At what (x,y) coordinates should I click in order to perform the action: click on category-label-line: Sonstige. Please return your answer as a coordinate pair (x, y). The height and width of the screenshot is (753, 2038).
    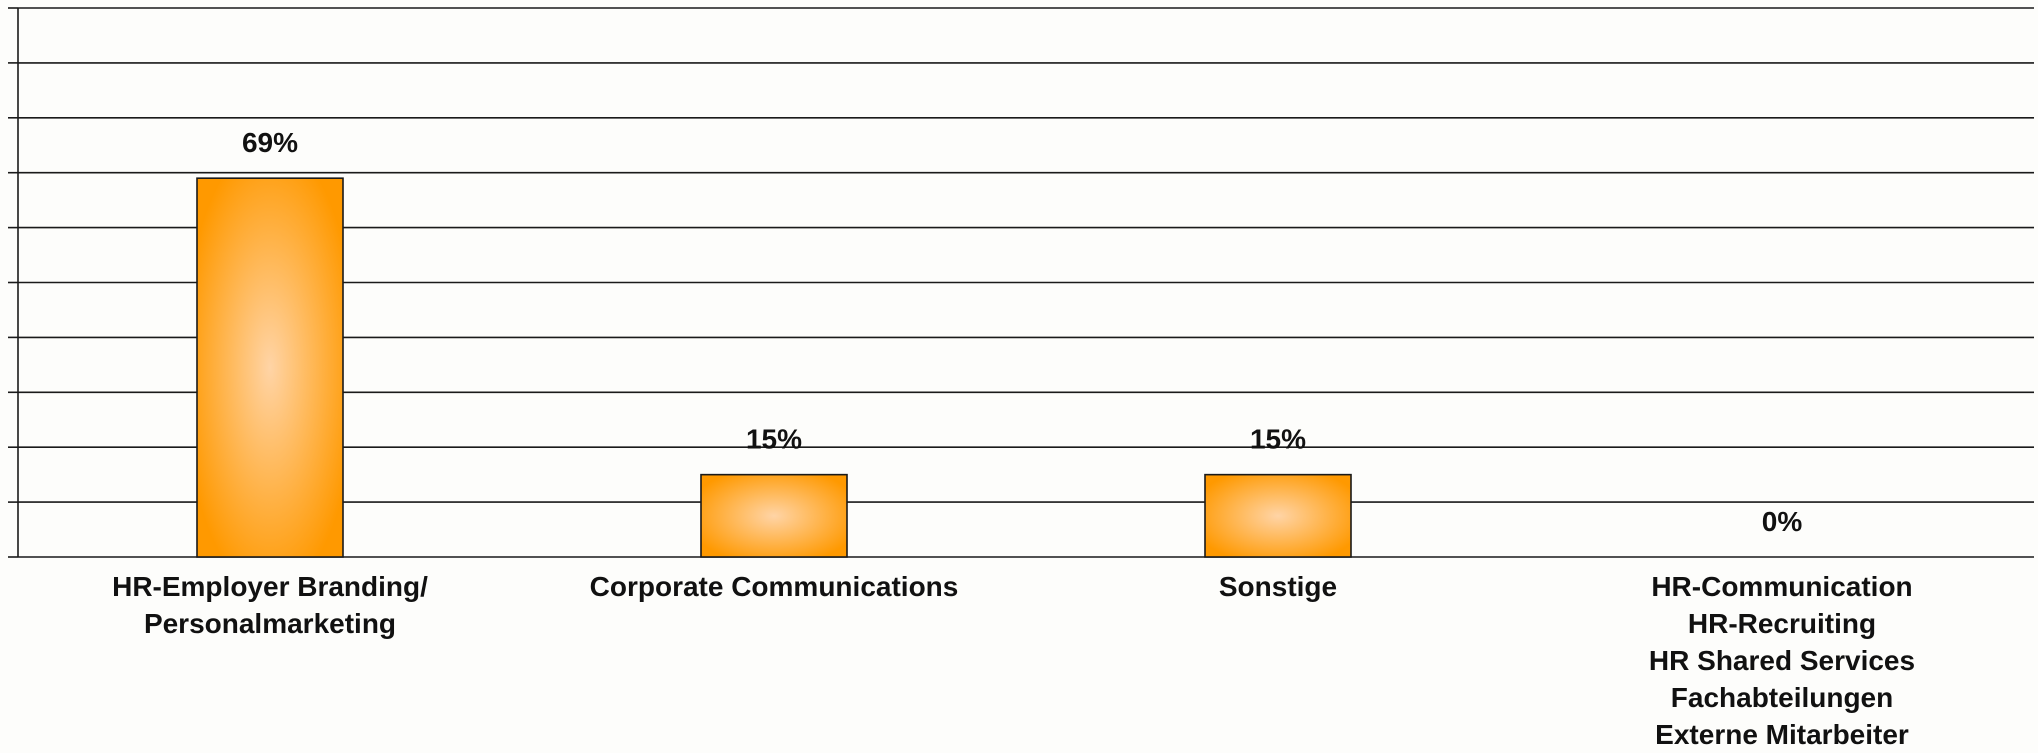
    Looking at the image, I should click on (1278, 586).